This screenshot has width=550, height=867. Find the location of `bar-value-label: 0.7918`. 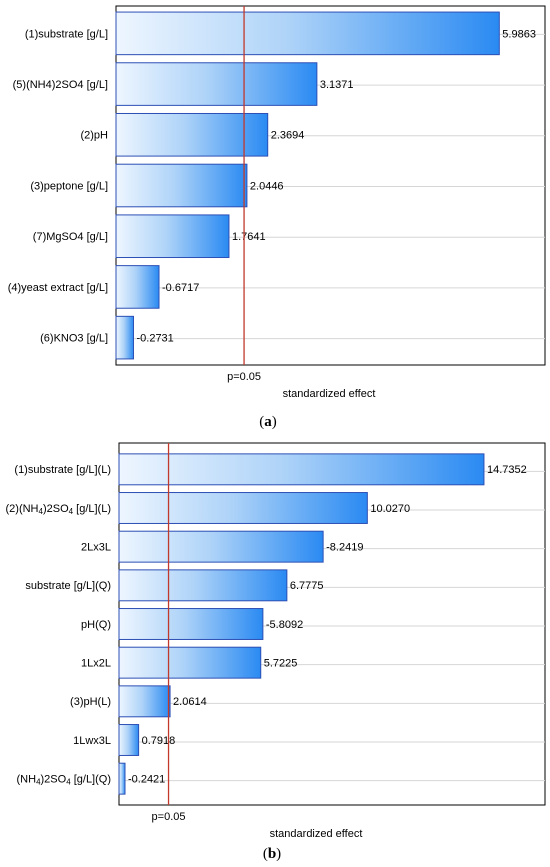

bar-value-label: 0.7918 is located at coordinates (159, 741).